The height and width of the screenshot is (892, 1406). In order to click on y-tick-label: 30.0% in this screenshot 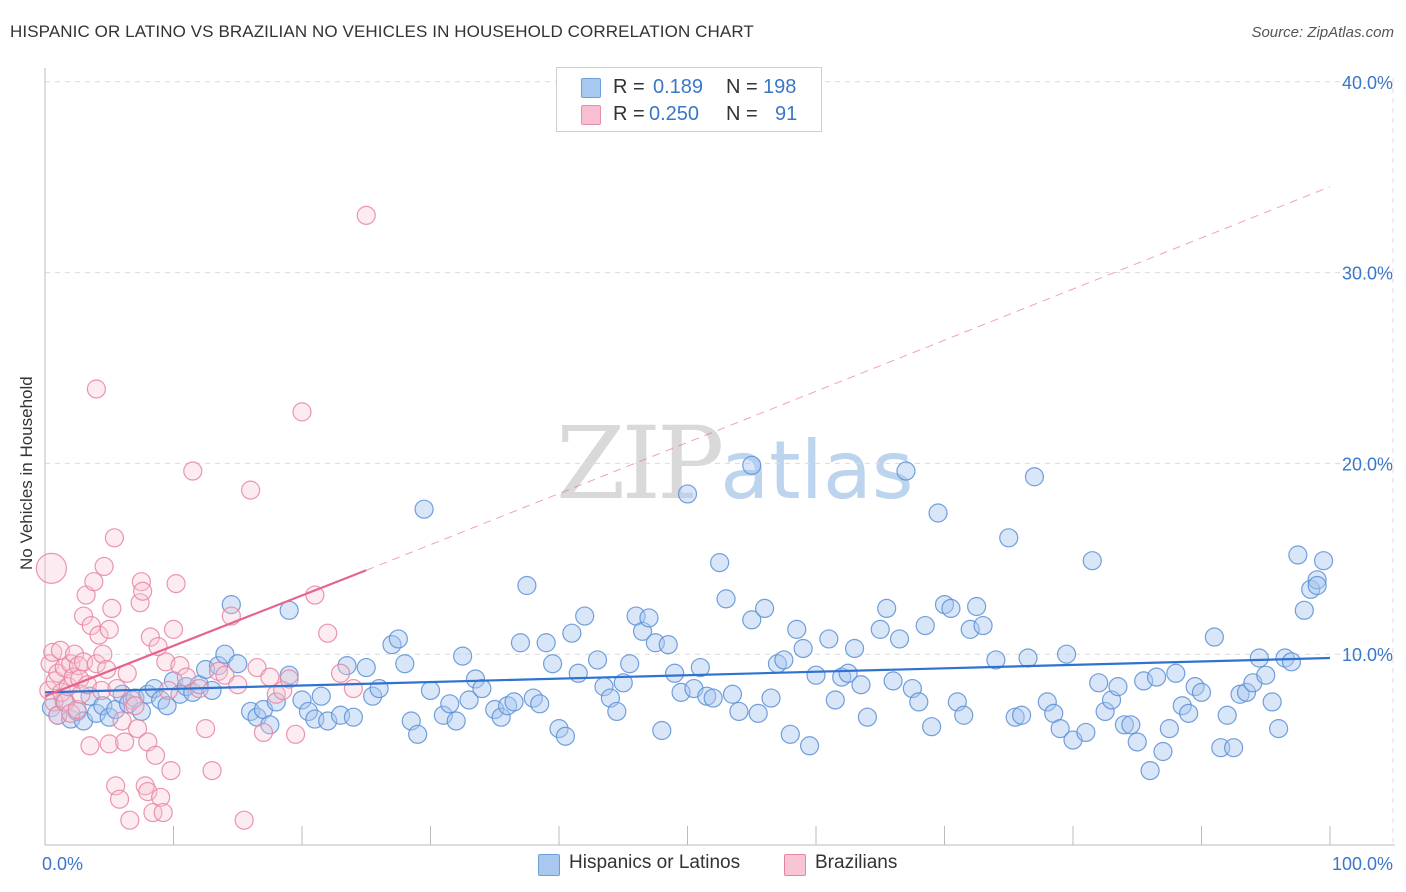, I will do `click(1367, 274)`.